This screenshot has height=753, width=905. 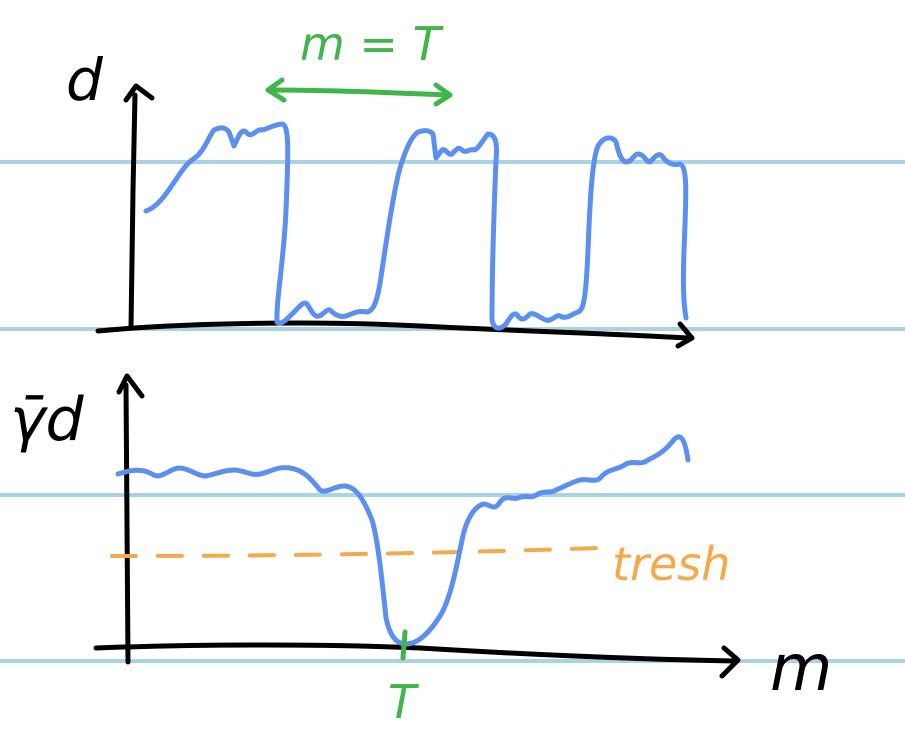 I want to click on period-arrowhead-right, so click(x=443, y=94).